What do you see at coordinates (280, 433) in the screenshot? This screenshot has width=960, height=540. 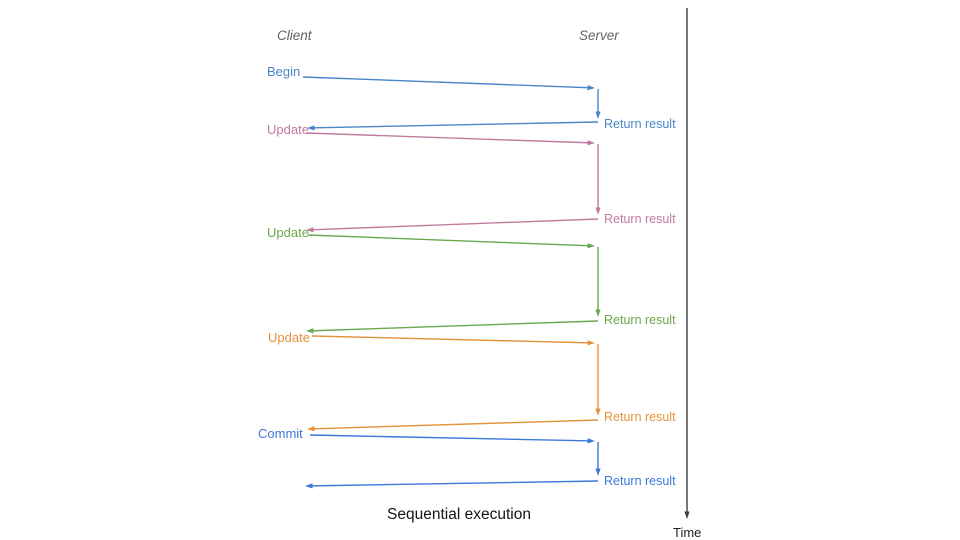 I see `operation-label: Commit` at bounding box center [280, 433].